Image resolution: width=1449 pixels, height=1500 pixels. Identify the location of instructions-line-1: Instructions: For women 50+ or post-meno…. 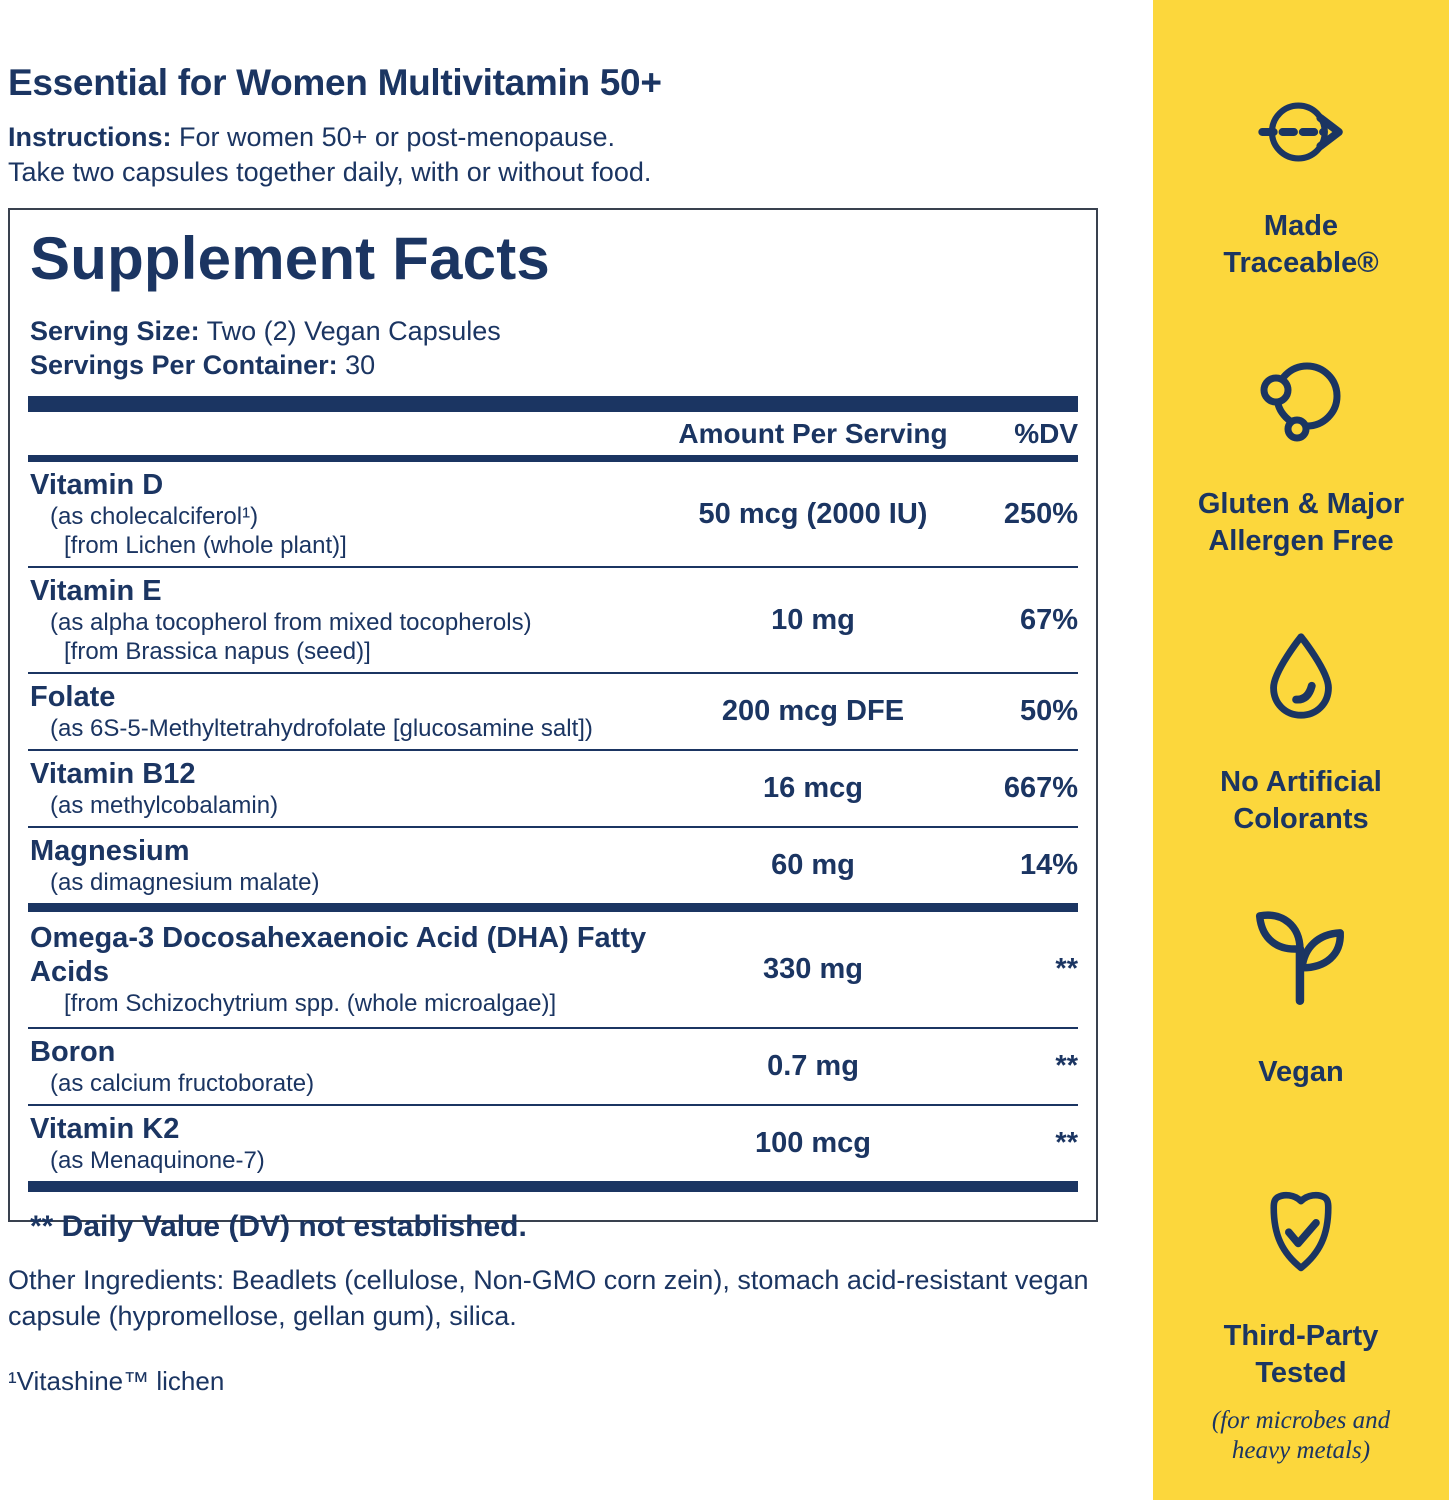
(558, 137).